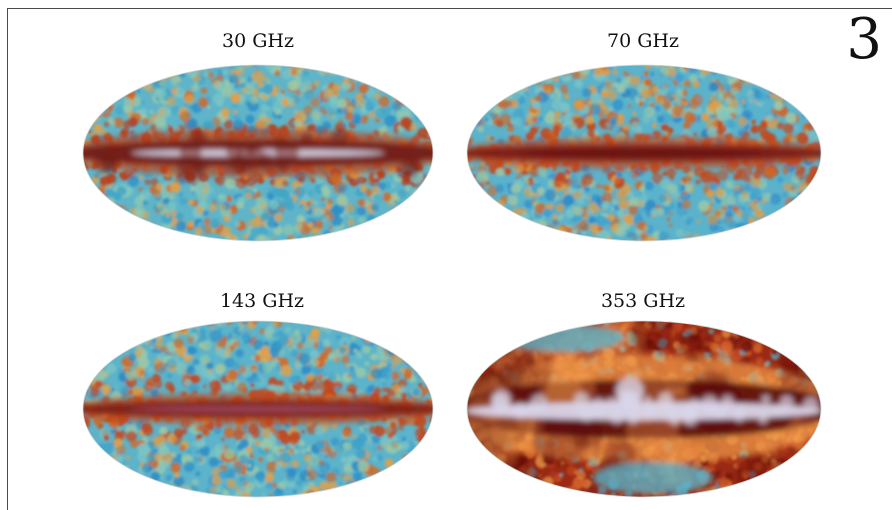  Describe the element at coordinates (258, 153) in the screenshot. I see `sky-map-30ghz` at that location.